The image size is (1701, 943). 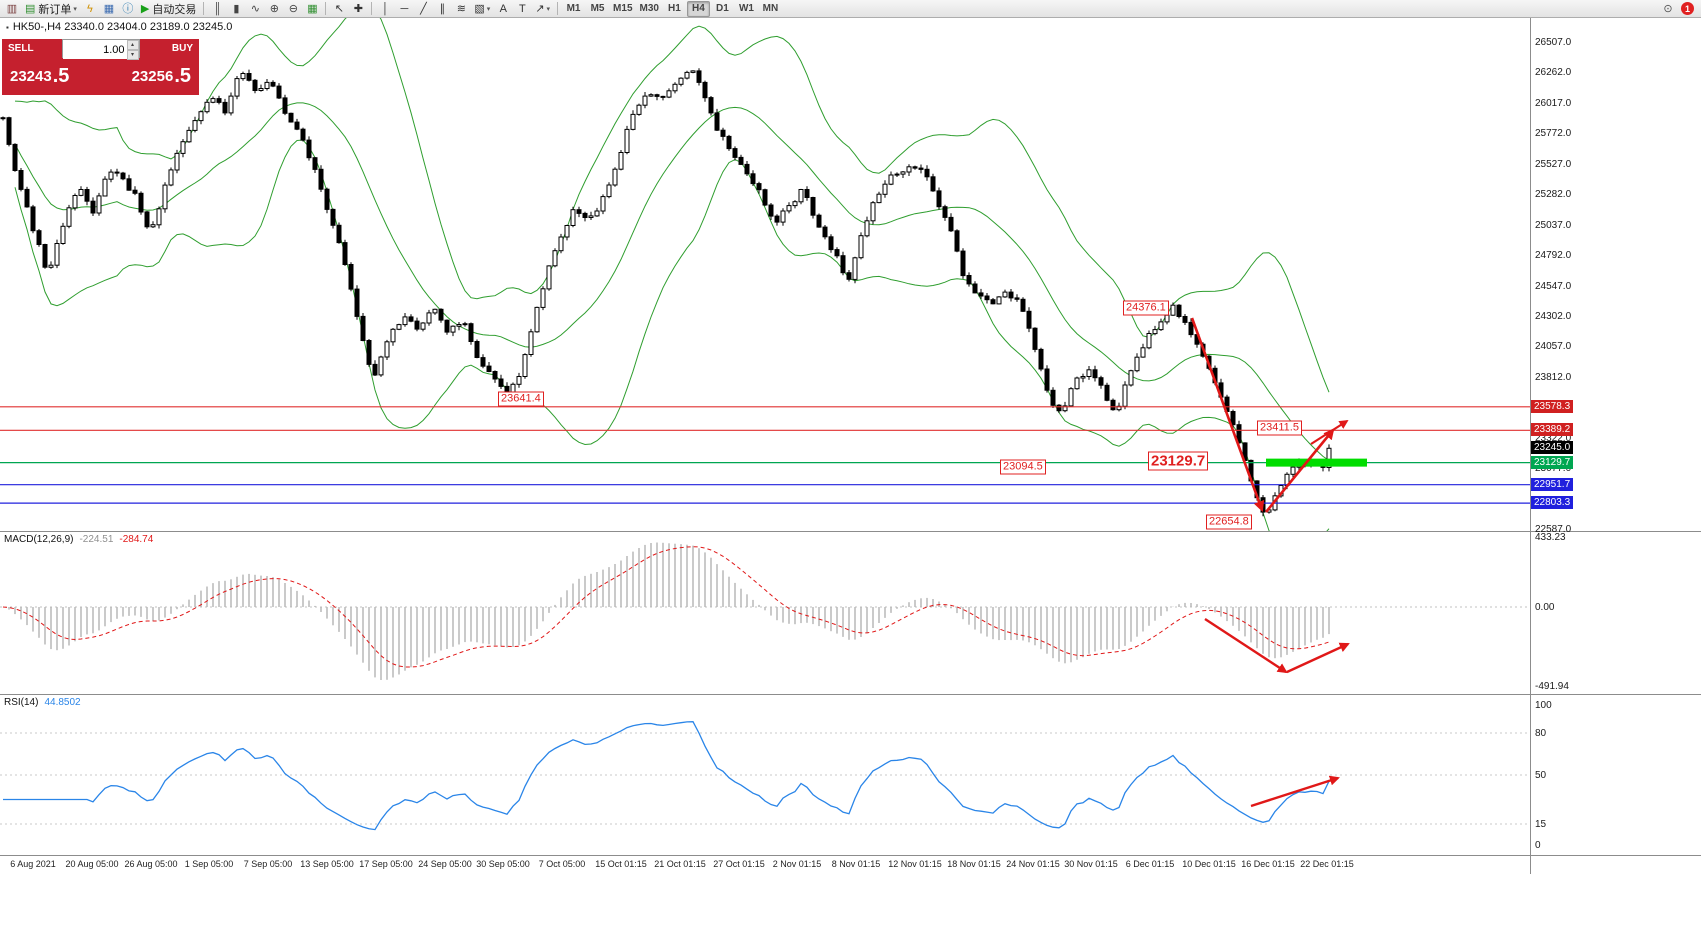 I want to click on tf-m15: M15, so click(x=623, y=8).